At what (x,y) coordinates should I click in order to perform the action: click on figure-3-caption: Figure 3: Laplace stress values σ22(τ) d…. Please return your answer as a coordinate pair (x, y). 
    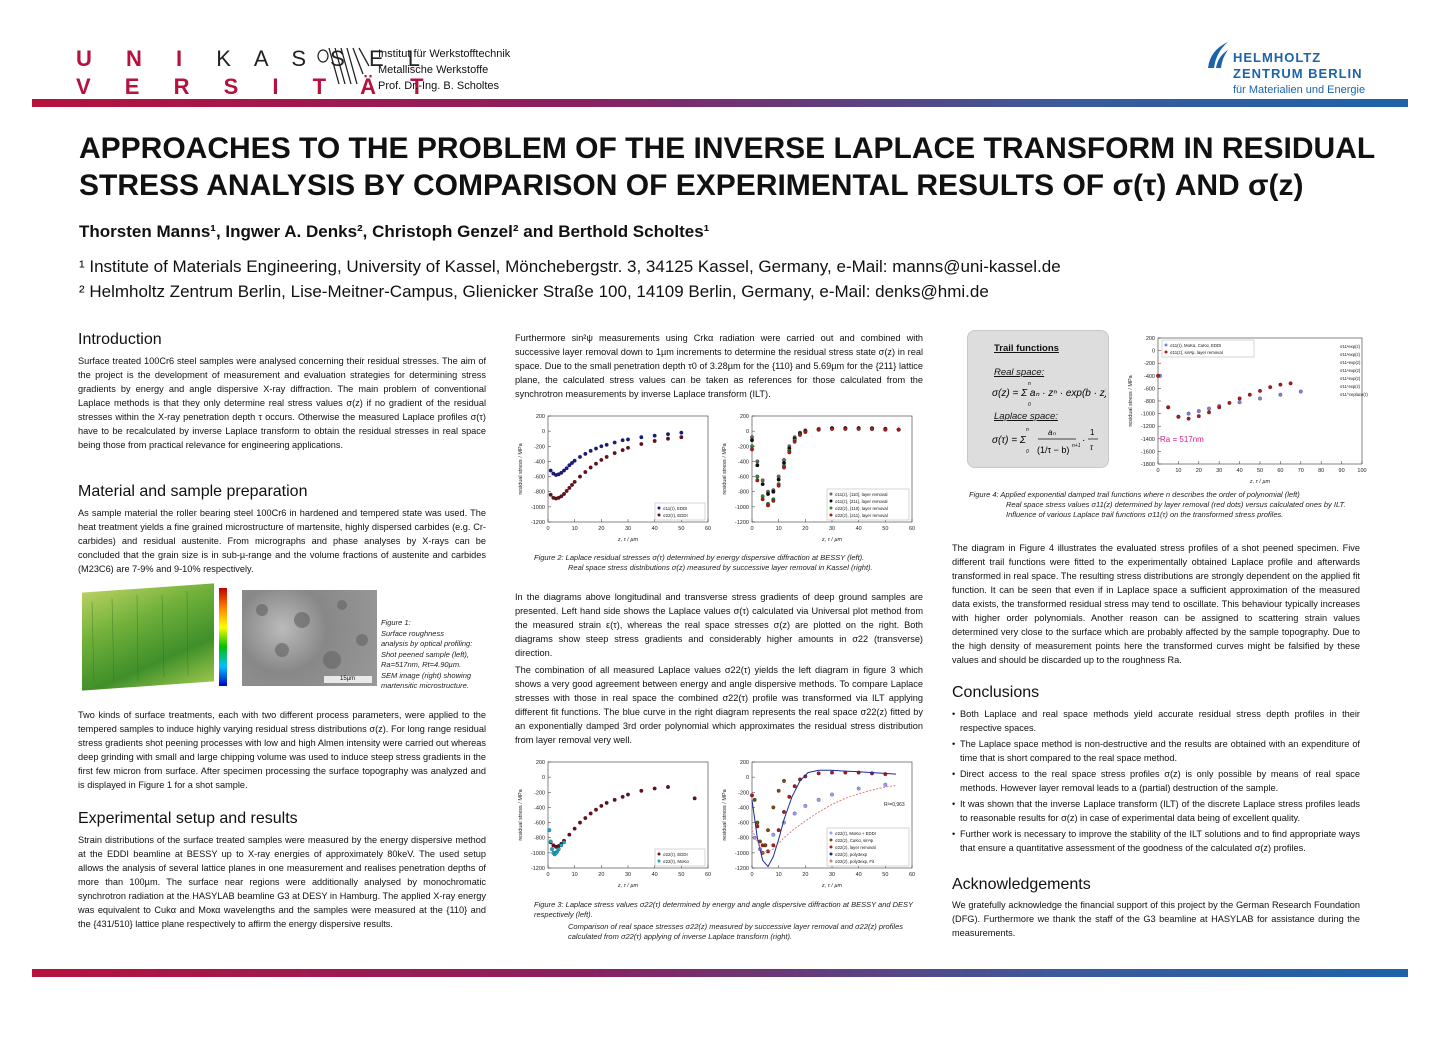
    Looking at the image, I should click on (729, 921).